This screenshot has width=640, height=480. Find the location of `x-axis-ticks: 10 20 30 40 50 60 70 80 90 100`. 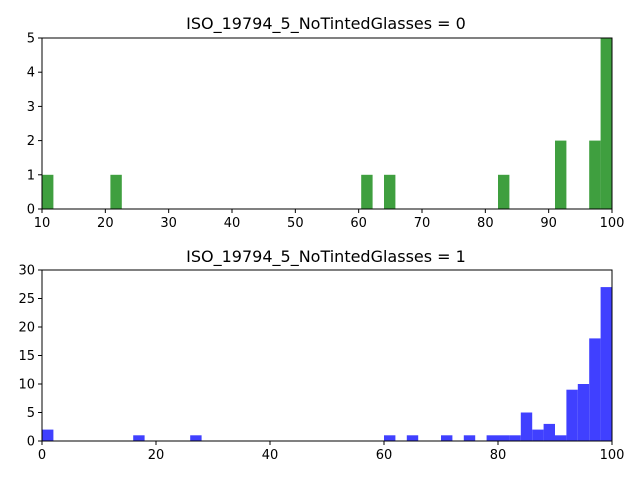

x-axis-ticks: 10 20 30 40 50 60 70 80 90 100 is located at coordinates (329, 220).